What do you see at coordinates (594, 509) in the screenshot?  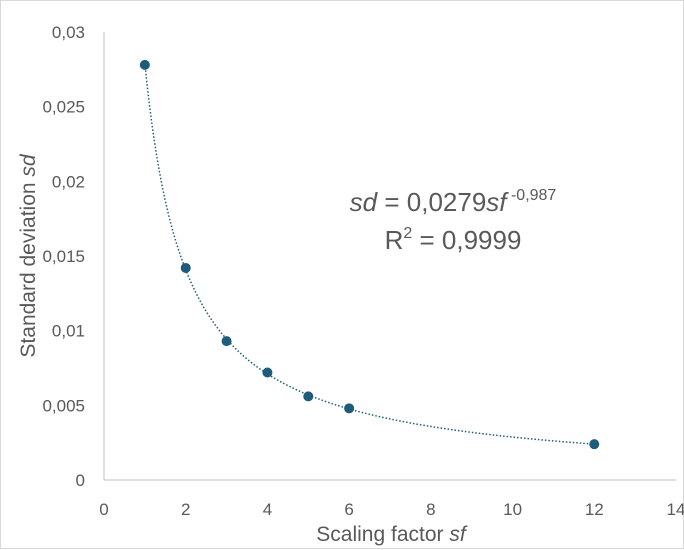 I see `x-tick-label: 12` at bounding box center [594, 509].